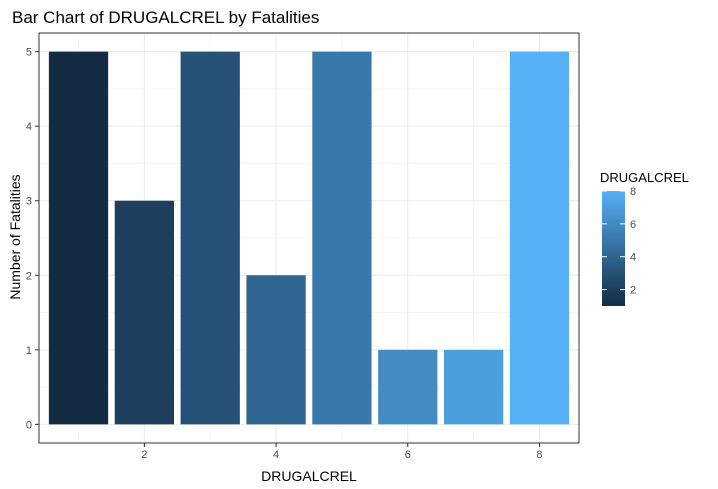  I want to click on y-axis-label: Number of Fatalities, so click(15, 236).